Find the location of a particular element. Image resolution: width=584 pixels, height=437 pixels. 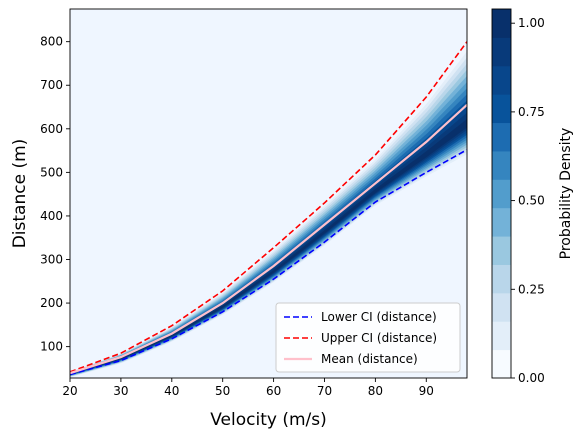

x-axis-label: Velocity (m/s) is located at coordinates (268, 420).